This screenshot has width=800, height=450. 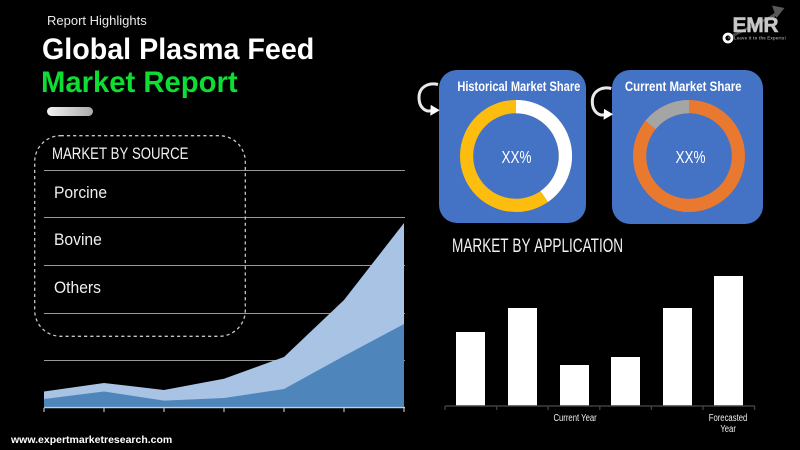 I want to click on svg-text: EMR, so click(x=756, y=25).